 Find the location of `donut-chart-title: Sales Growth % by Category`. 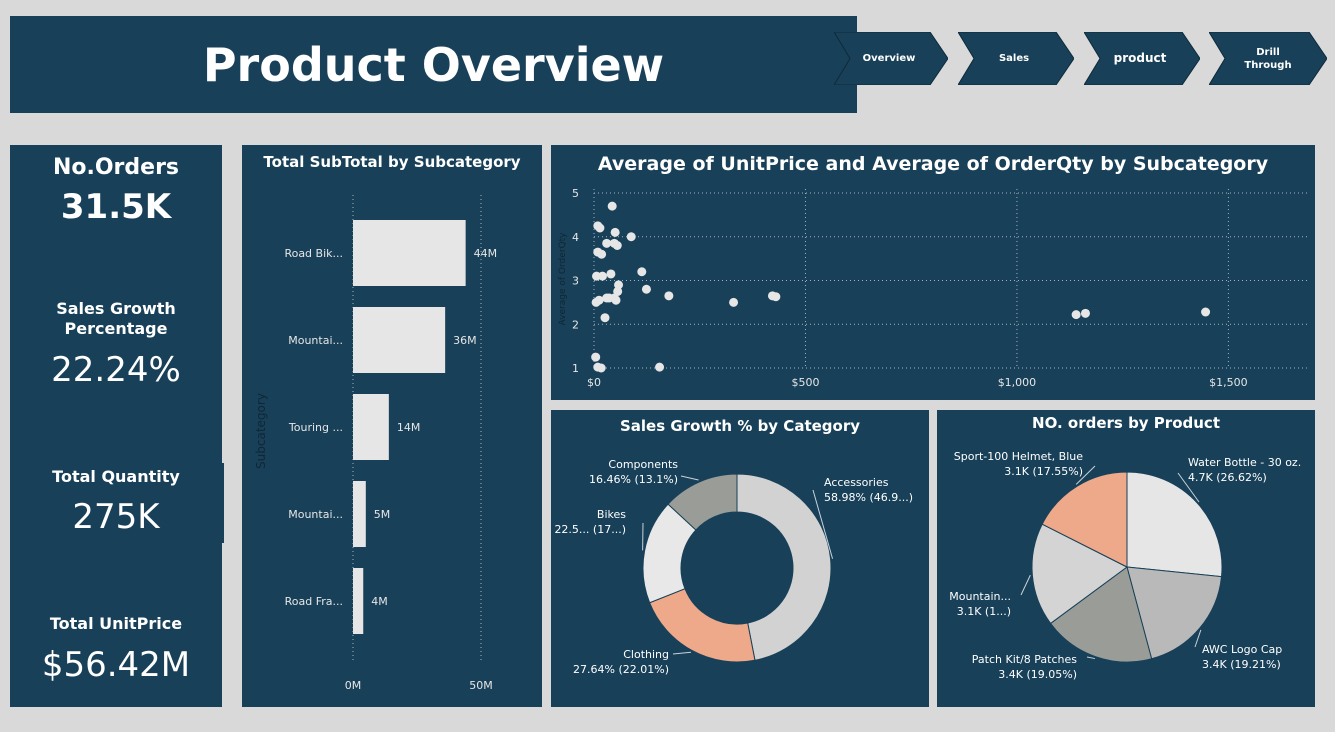

donut-chart-title: Sales Growth % by Category is located at coordinates (739, 426).